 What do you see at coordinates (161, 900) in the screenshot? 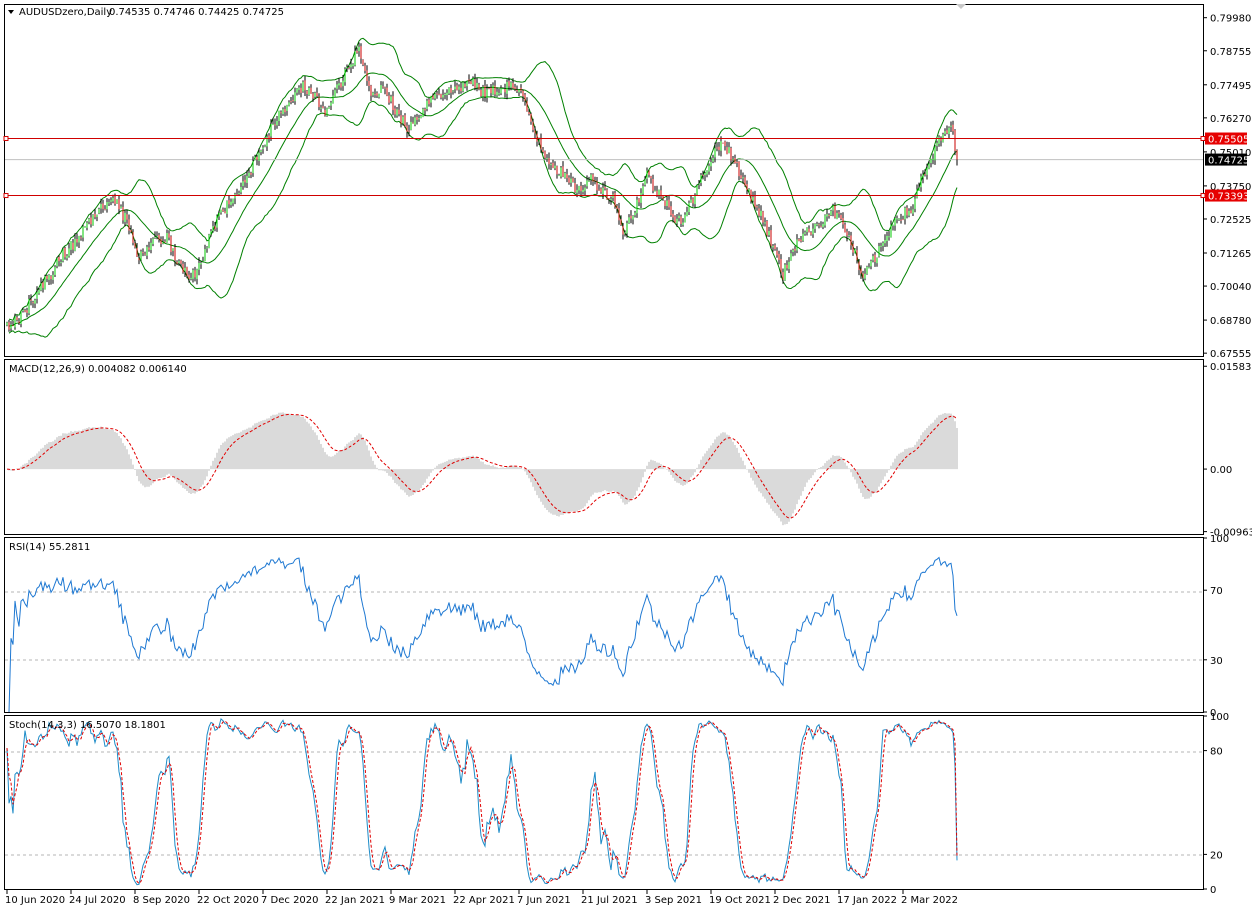
I see `time-tick-label: 8 Sep 2020` at bounding box center [161, 900].